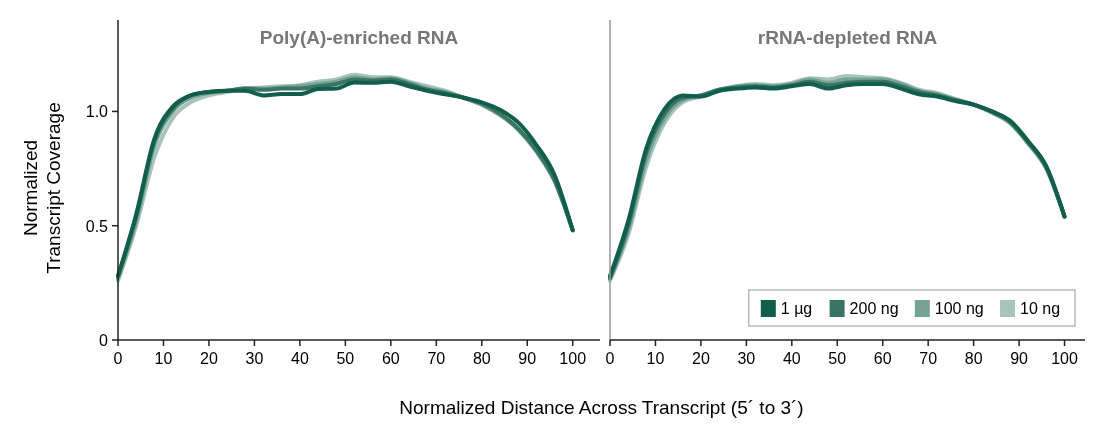 The width and height of the screenshot is (1107, 432). I want to click on legend-label: 100 ng, so click(959, 308).